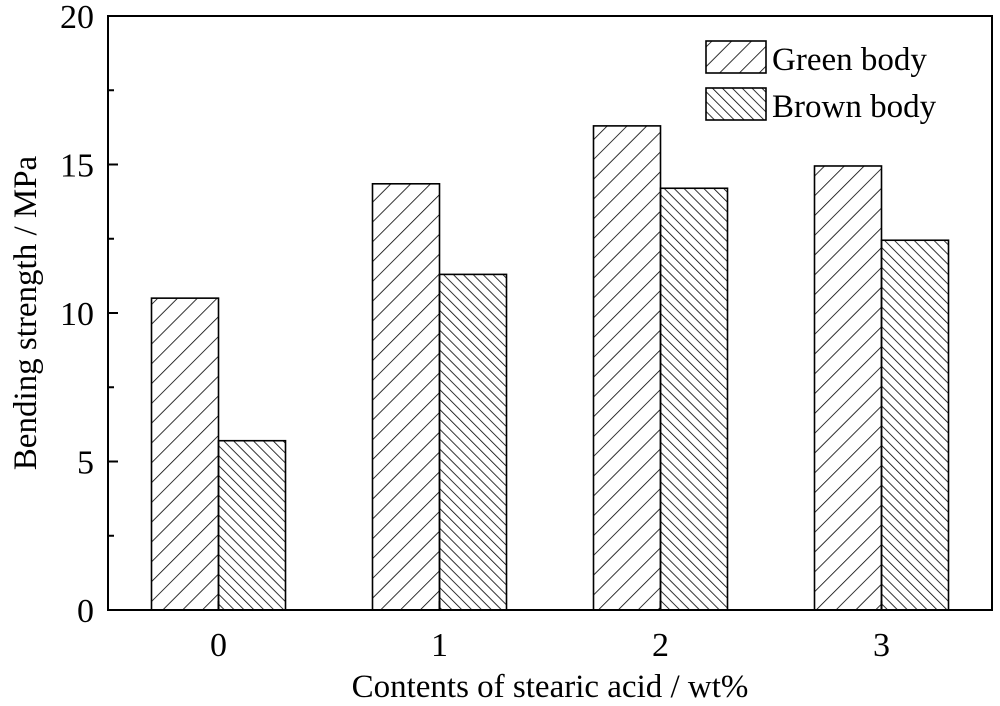 The width and height of the screenshot is (1000, 706). I want to click on legend-swatch-green-body, so click(736, 57).